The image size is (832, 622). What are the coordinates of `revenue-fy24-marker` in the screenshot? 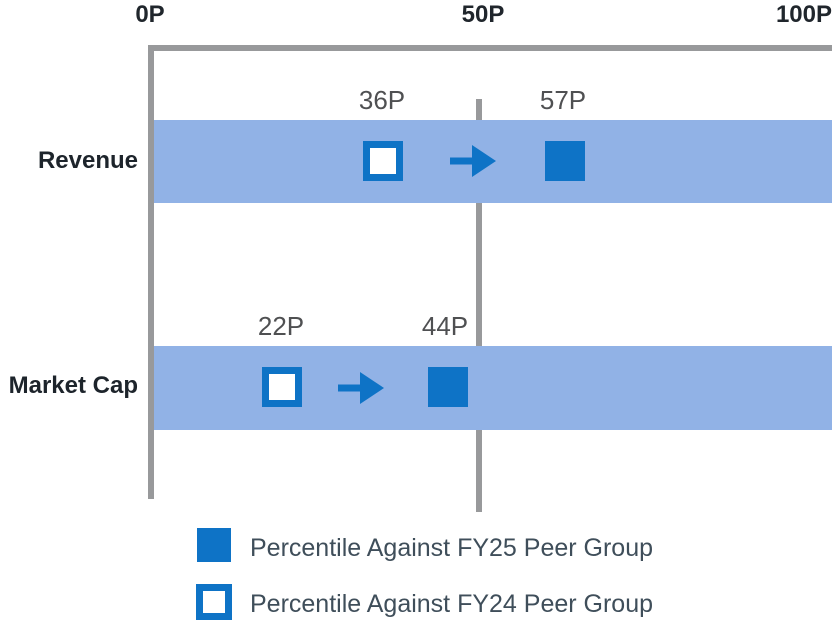 It's located at (383, 161).